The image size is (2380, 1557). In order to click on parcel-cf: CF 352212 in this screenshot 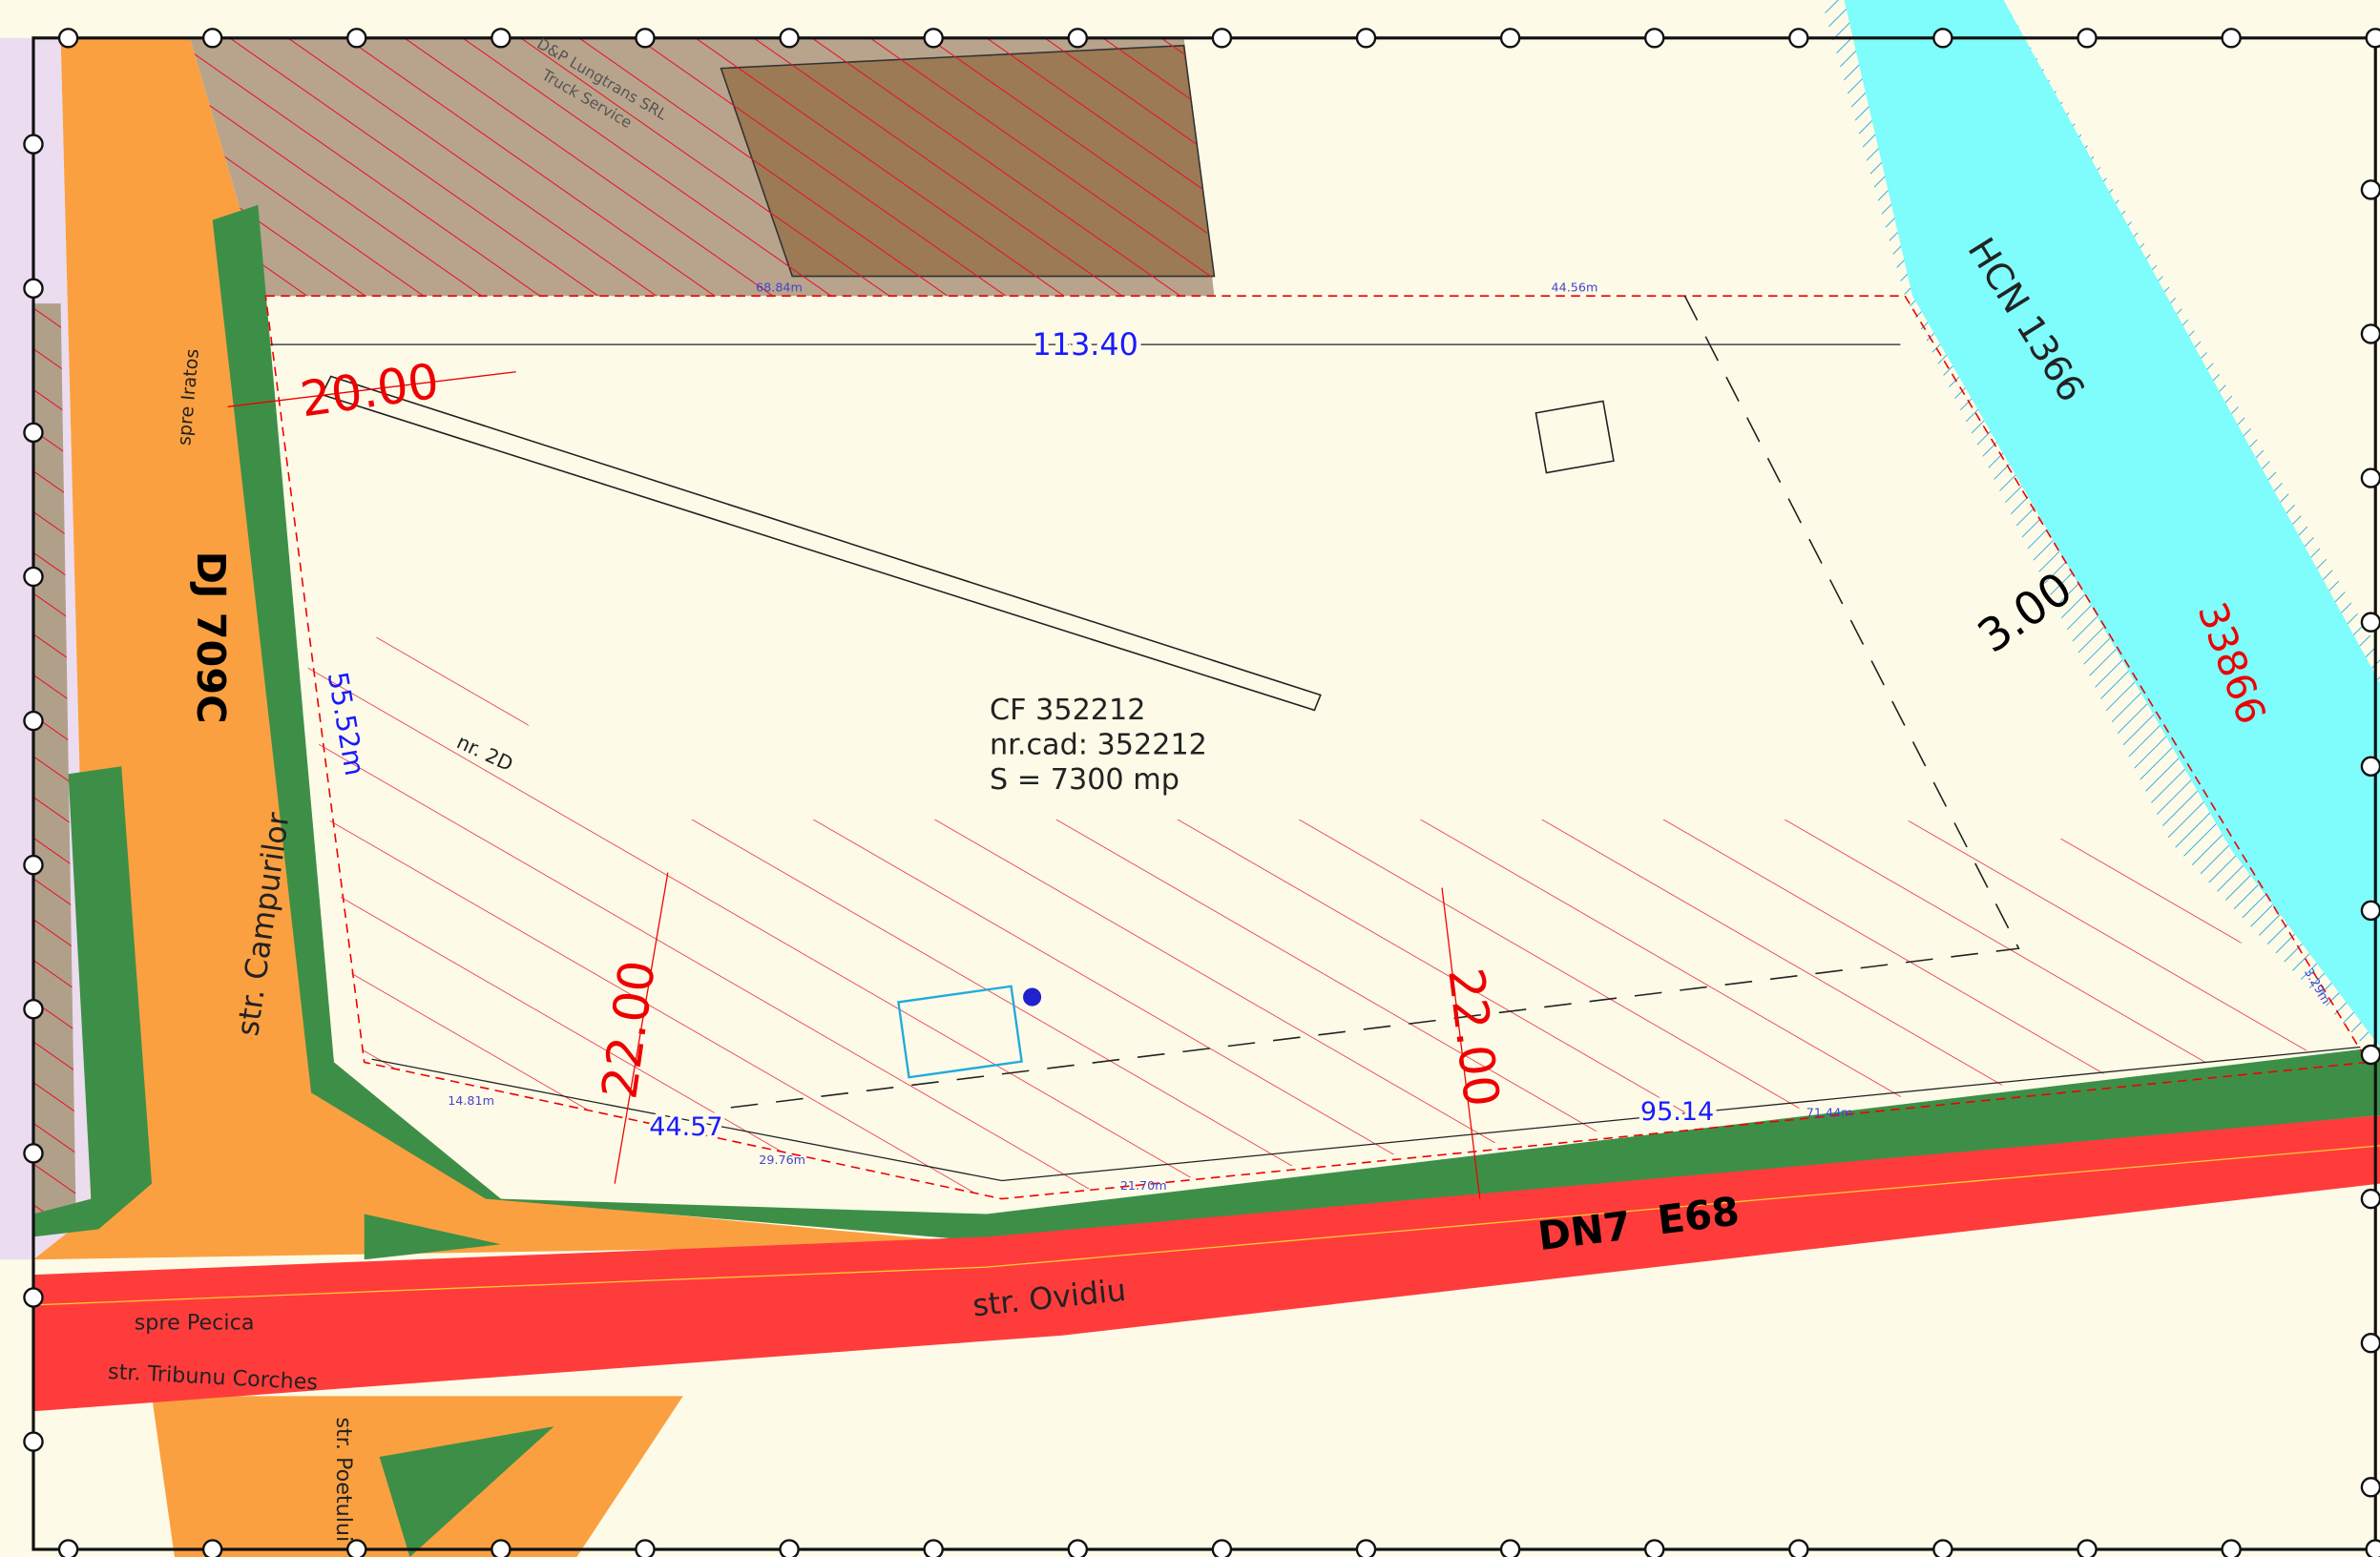, I will do `click(1068, 710)`.